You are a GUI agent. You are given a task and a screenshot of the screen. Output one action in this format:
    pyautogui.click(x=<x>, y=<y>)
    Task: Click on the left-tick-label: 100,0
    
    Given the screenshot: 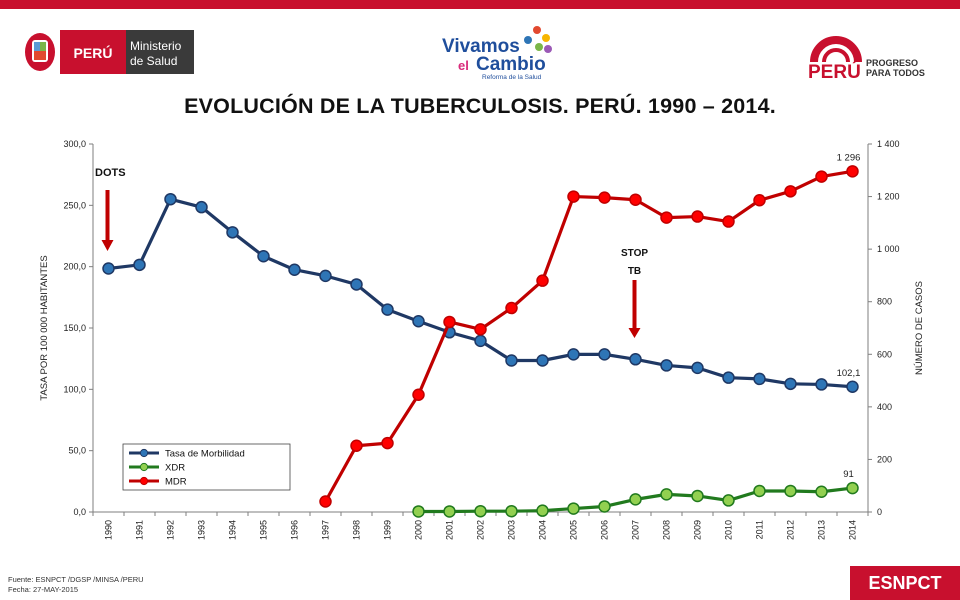 What is the action you would take?
    pyautogui.click(x=74, y=389)
    